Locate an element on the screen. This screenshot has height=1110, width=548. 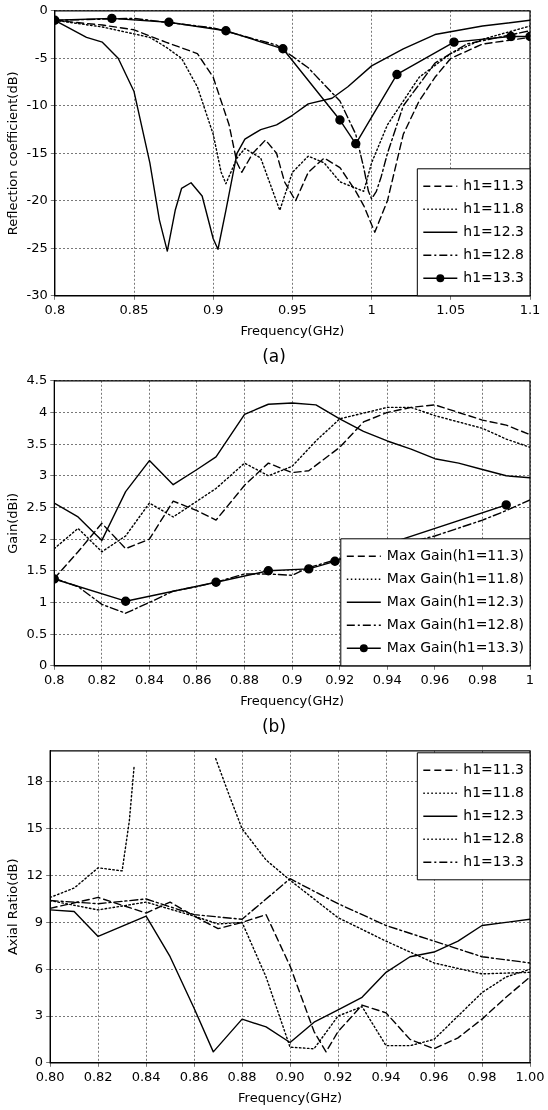
text: (a) is located at coordinates (274, 356).